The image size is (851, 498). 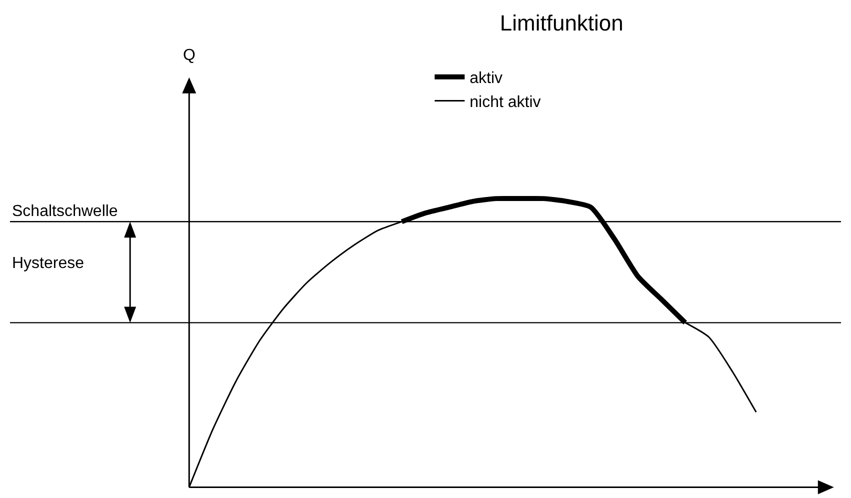 I want to click on text: Hysterese, so click(x=48, y=263).